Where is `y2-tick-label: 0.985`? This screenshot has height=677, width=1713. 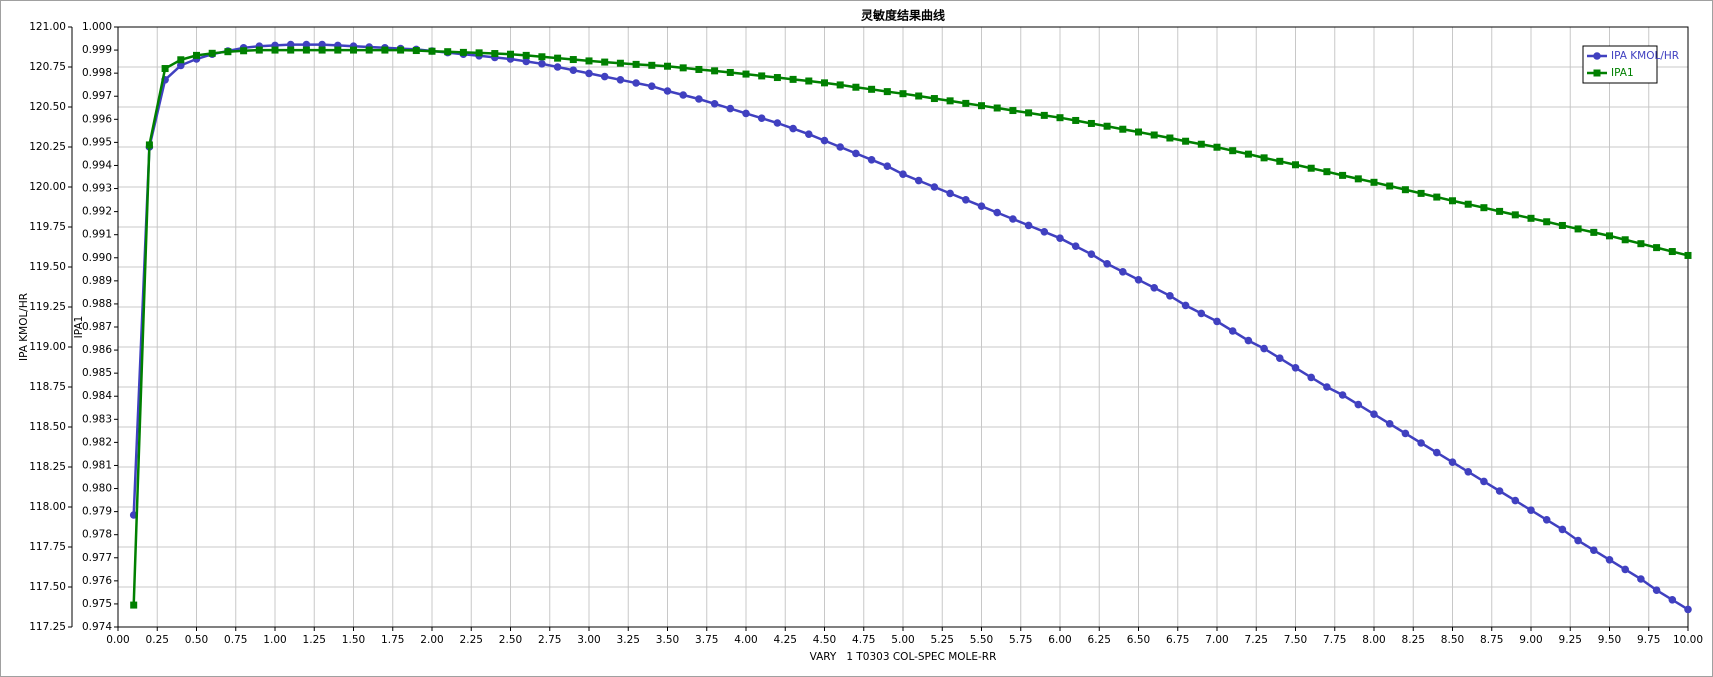 y2-tick-label: 0.985 is located at coordinates (97, 373).